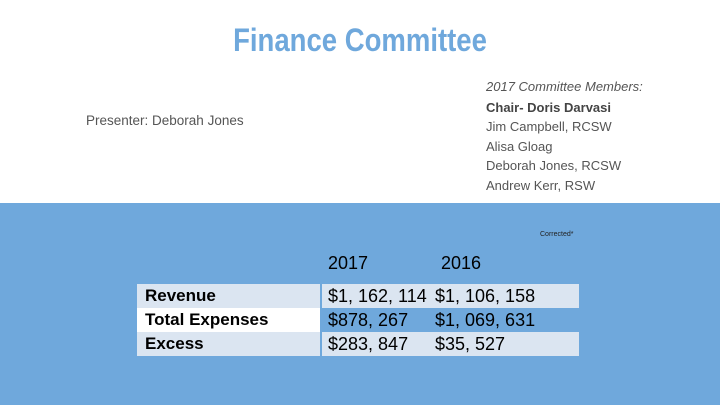  Describe the element at coordinates (505, 296) in the screenshot. I see `cell-2016: $1, 106, 158` at that location.